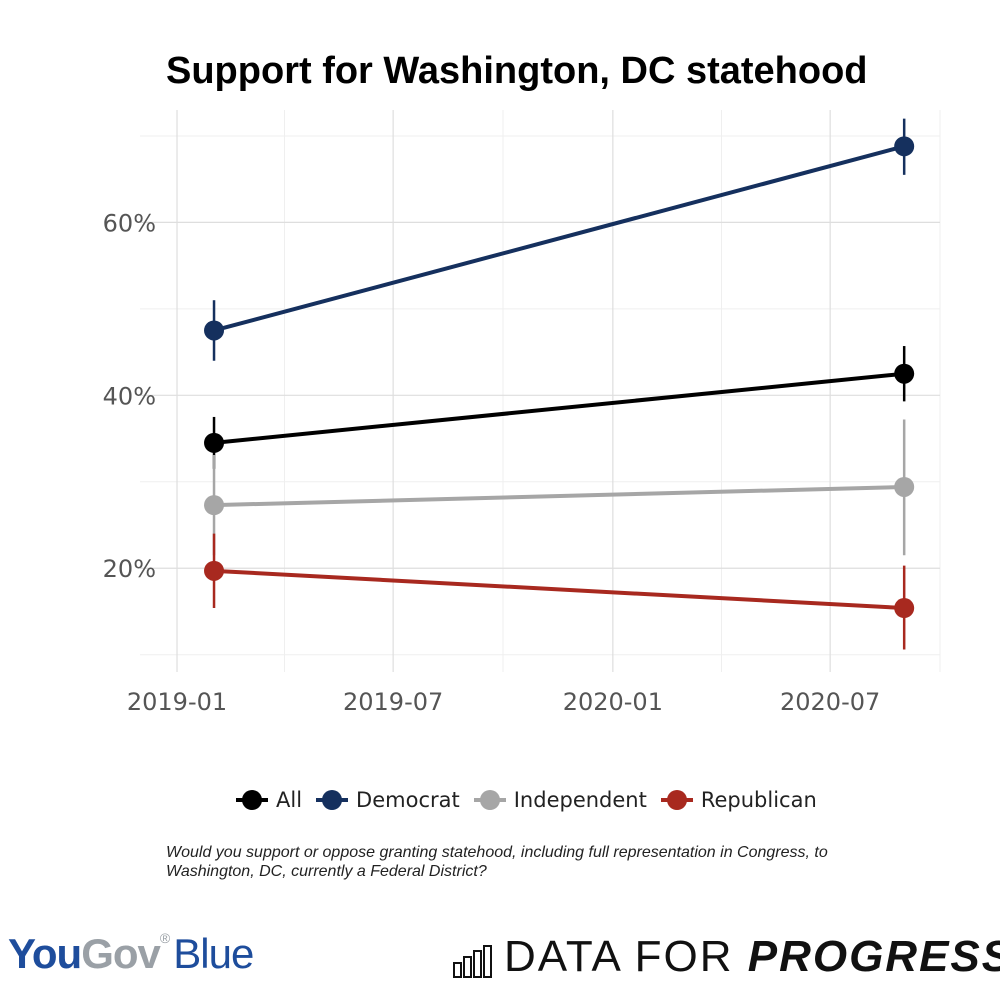  Describe the element at coordinates (129, 396) in the screenshot. I see `y-tick-label: 40%` at that location.